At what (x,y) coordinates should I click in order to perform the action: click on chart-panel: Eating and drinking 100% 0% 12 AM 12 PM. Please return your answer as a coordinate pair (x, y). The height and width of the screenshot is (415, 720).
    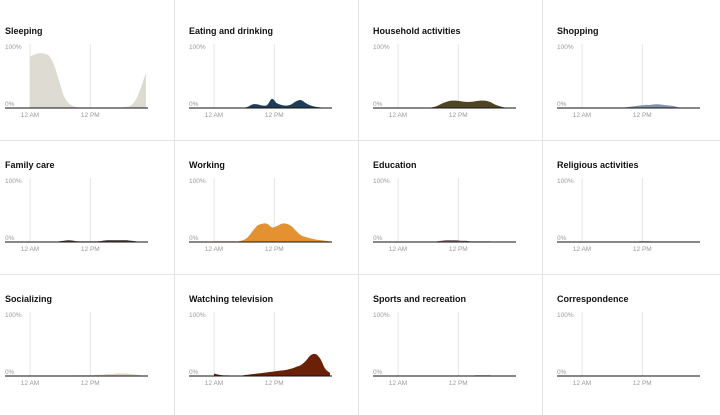
    Looking at the image, I should click on (268, 85).